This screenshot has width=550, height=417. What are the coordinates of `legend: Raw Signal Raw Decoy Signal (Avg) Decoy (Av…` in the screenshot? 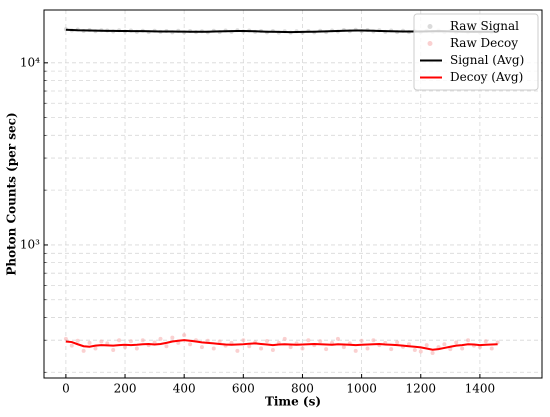 It's located at (476, 52).